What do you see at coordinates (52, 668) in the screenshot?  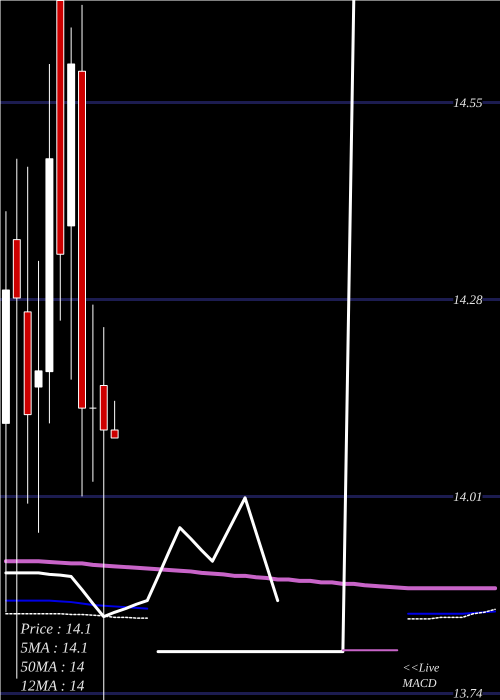 I see `annotation: 50MA : 14` at bounding box center [52, 668].